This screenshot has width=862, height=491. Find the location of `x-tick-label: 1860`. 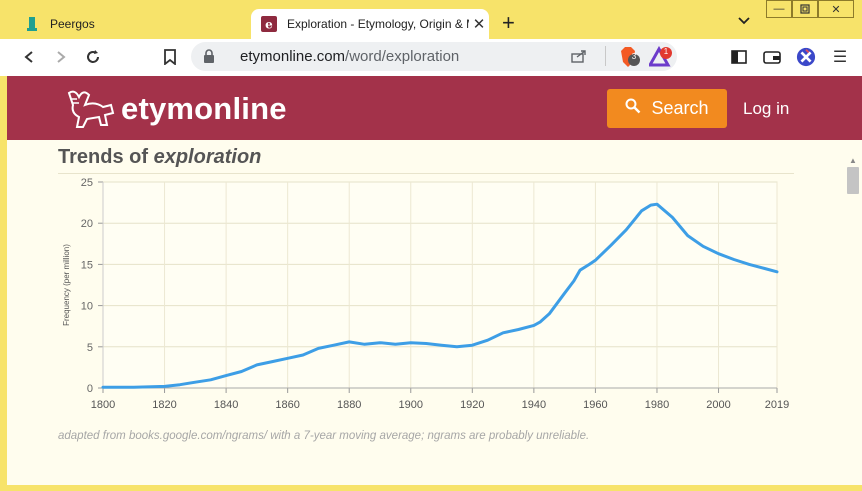

x-tick-label: 1860 is located at coordinates (287, 405).